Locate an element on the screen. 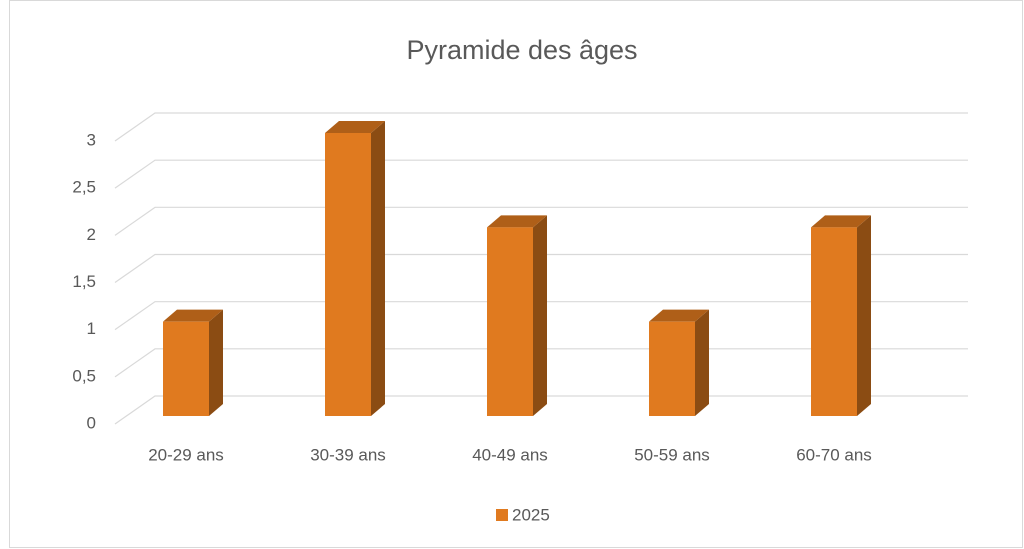 The height and width of the screenshot is (549, 1024). y-tick-label: 1,5 is located at coordinates (84, 281).